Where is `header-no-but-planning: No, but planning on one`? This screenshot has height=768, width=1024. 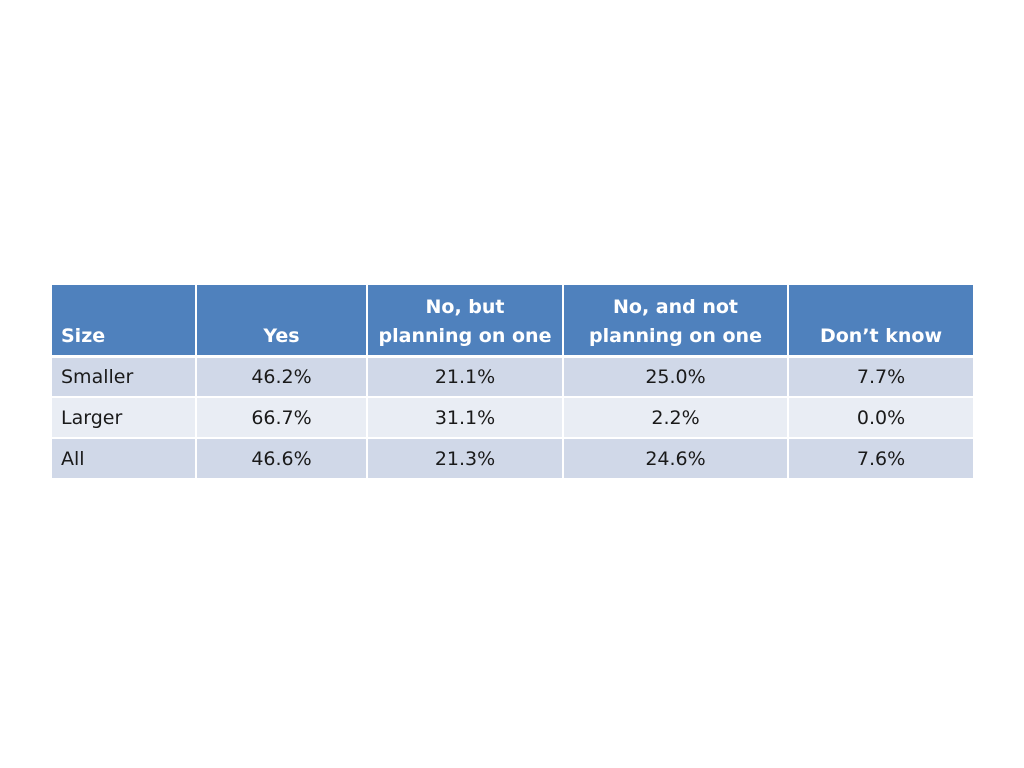
header-no-but-planning: No, but planning on one is located at coordinates (465, 321).